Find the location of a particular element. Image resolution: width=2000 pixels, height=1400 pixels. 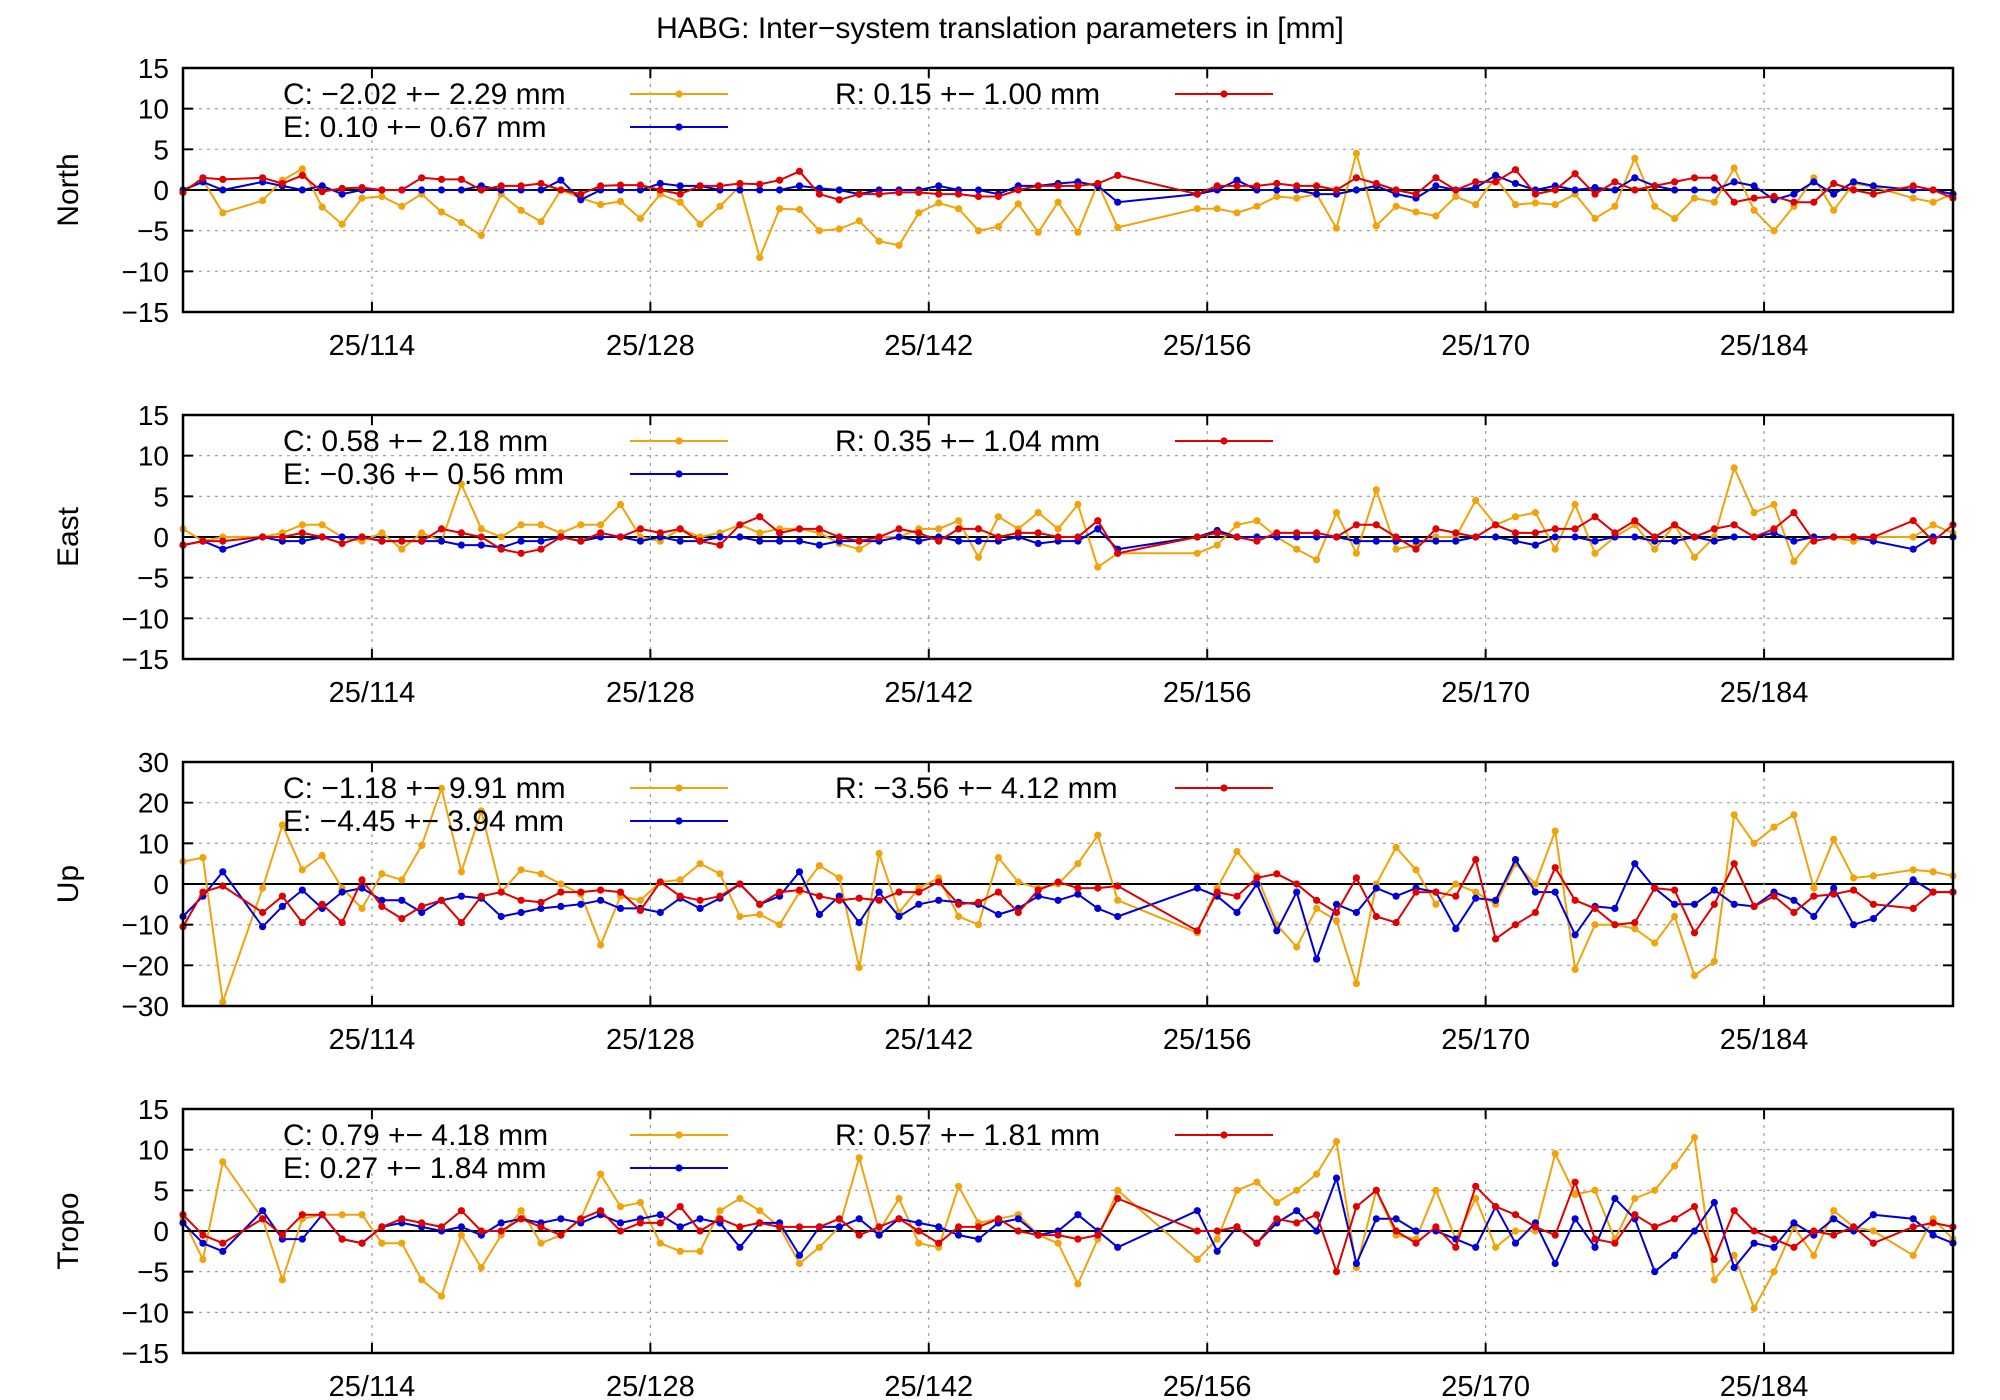

legend-label-R: R: 0.57 +− 1.81 mm is located at coordinates (967, 1135).